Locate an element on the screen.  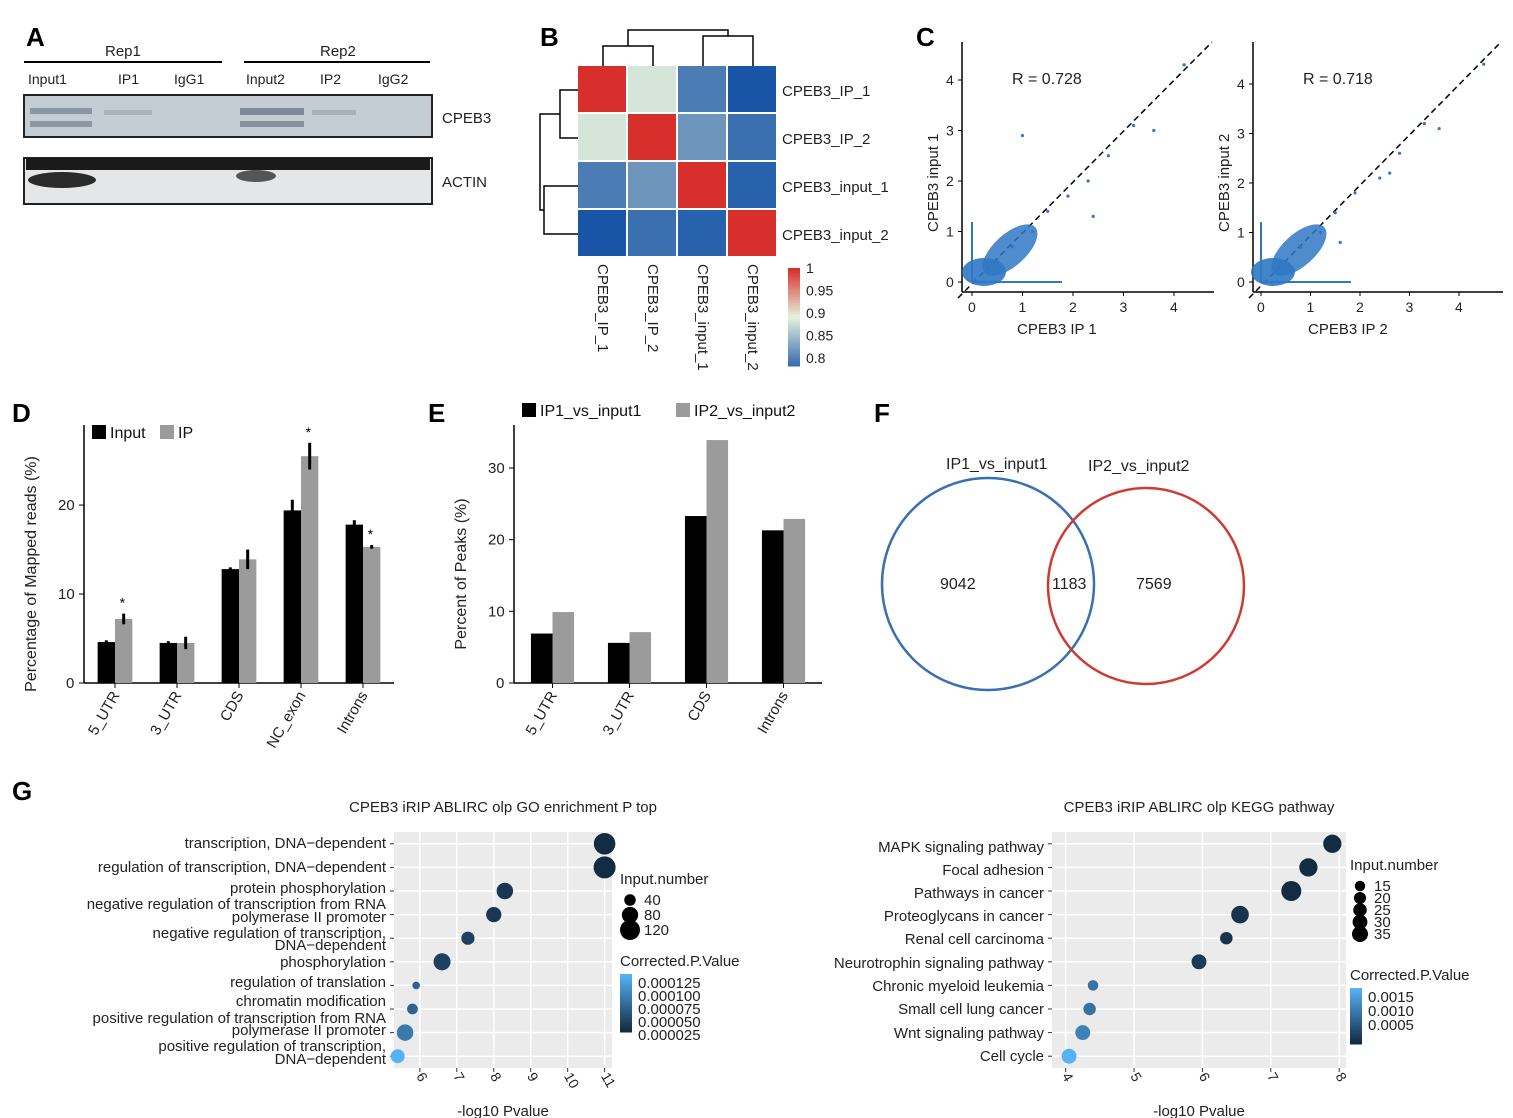
lane-label: IgG1 is located at coordinates (189, 79).